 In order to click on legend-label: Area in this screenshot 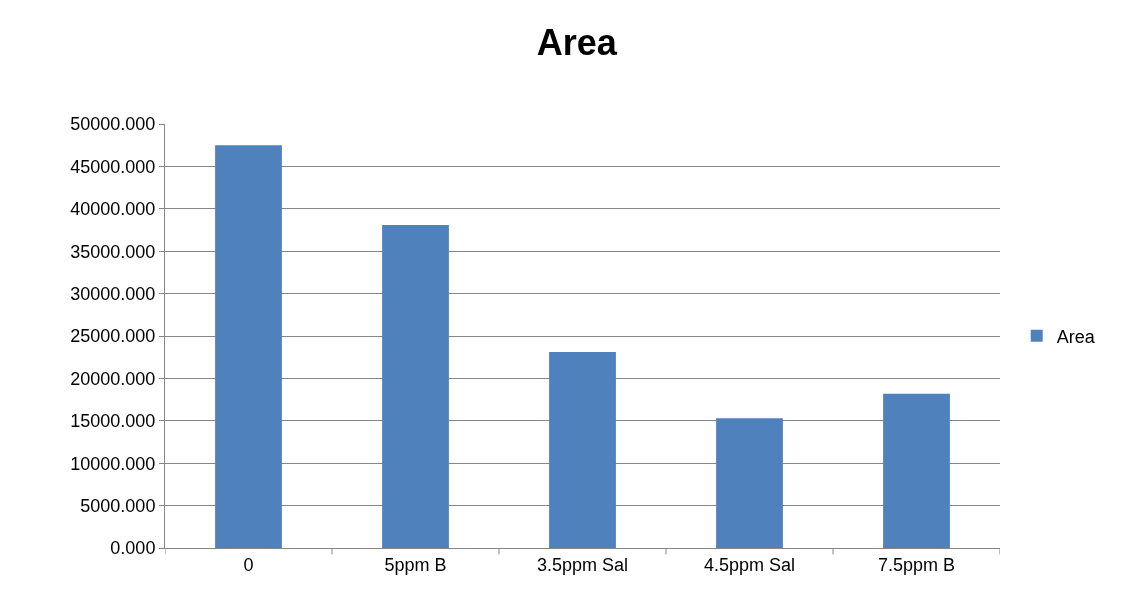, I will do `click(1076, 336)`.